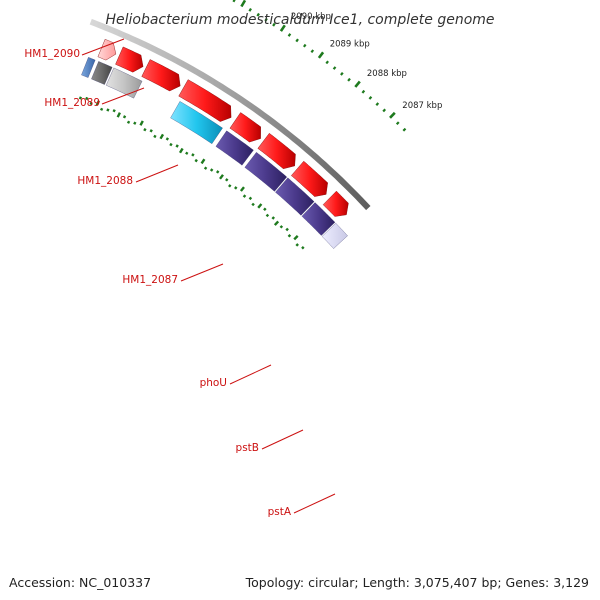 The height and width of the screenshot is (600, 600). I want to click on kbp-label: 2087 kbp, so click(422, 106).